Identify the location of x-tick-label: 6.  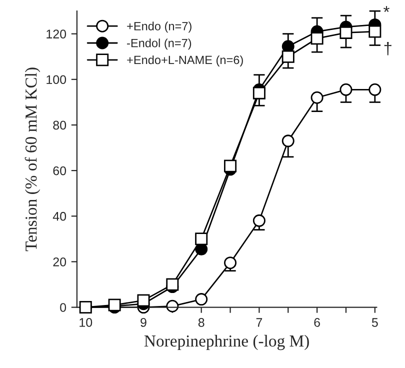
(317, 322).